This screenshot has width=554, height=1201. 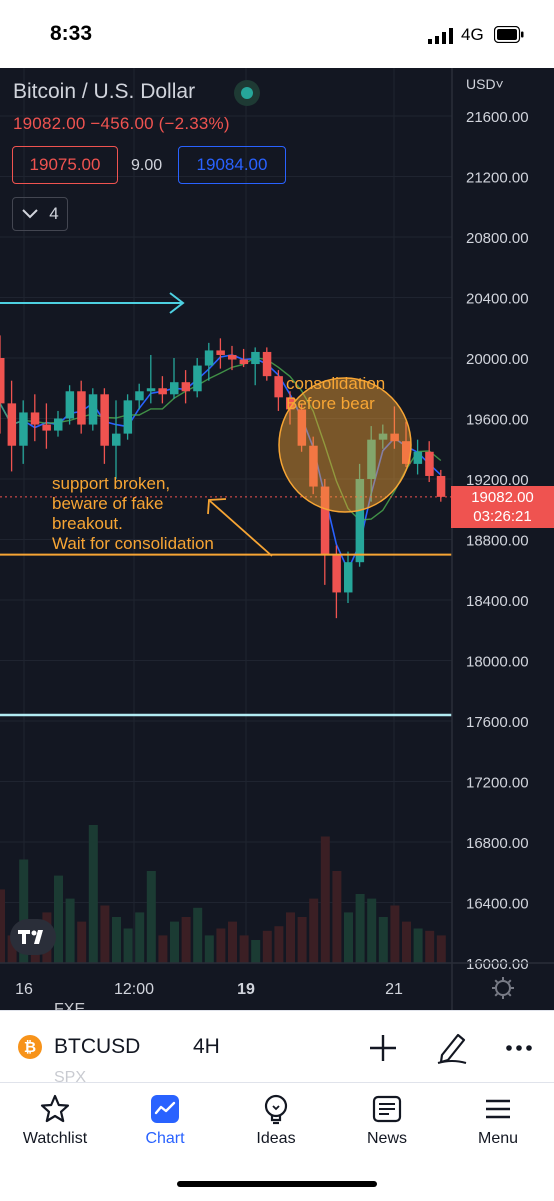 I want to click on price-axis-label: 16800.00, so click(x=497, y=843).